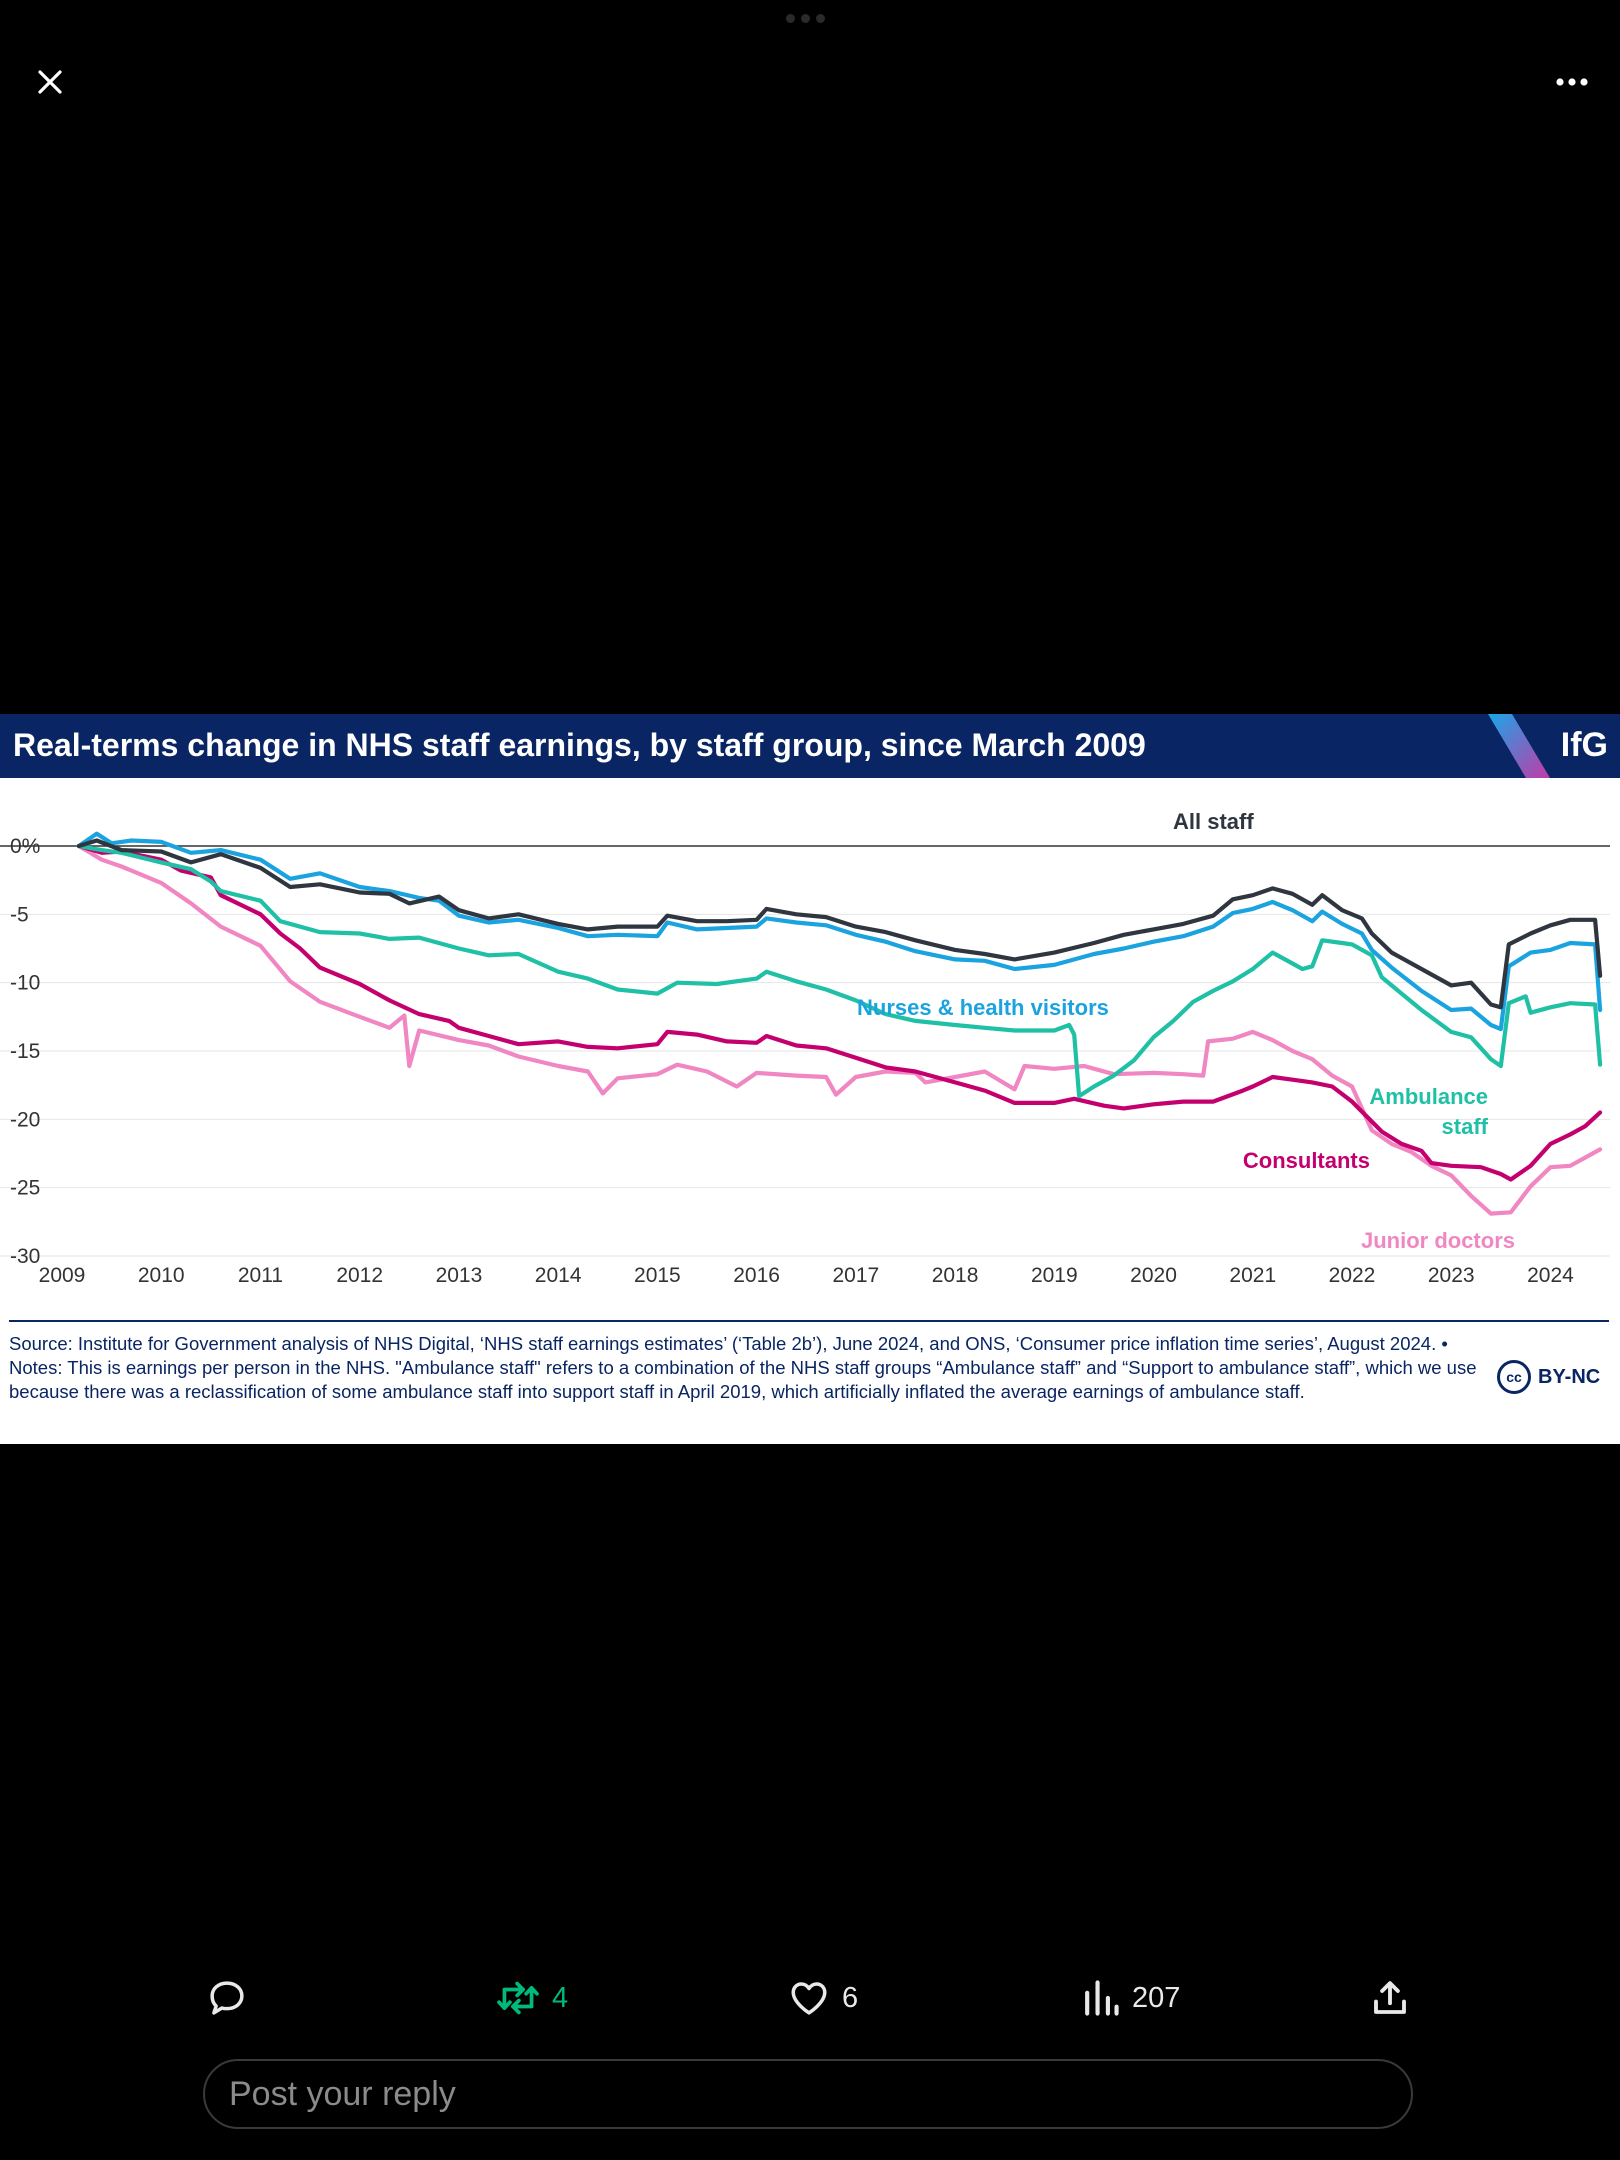 The image size is (1620, 2160). What do you see at coordinates (19, 914) in the screenshot?
I see `y-tick-label: -5` at bounding box center [19, 914].